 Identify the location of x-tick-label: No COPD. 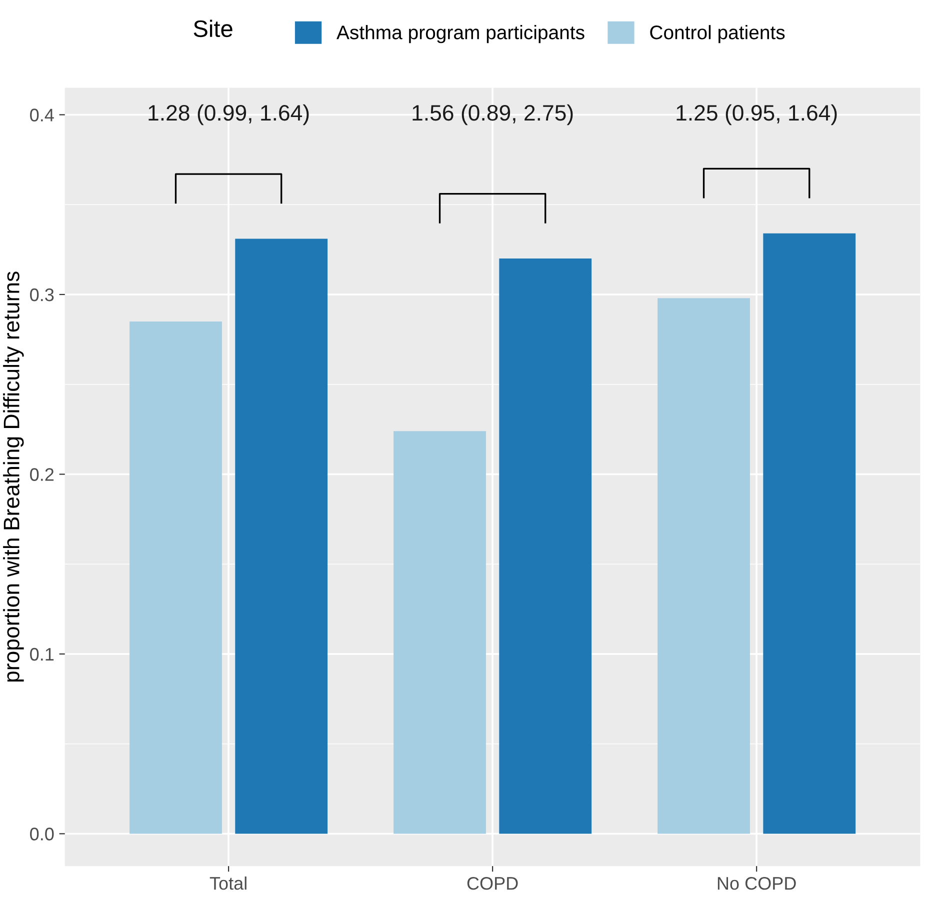
(757, 883).